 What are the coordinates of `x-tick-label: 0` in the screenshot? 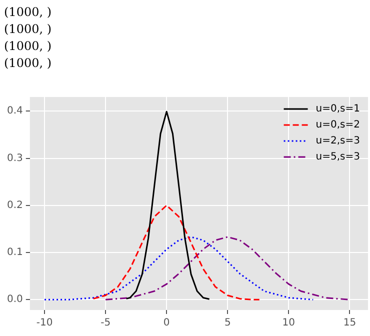 It's located at (166, 323).